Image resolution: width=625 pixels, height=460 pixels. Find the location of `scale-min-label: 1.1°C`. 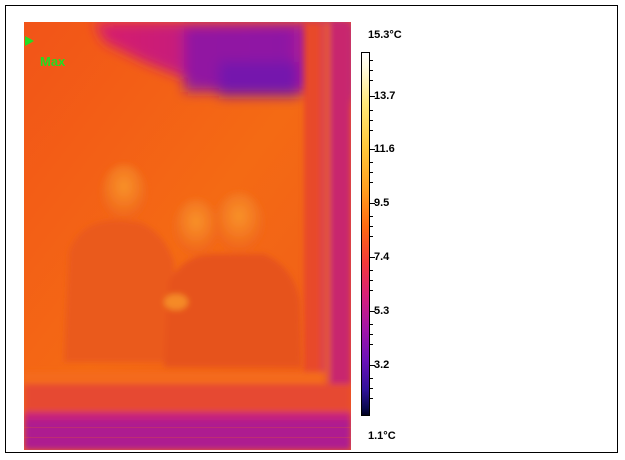

scale-min-label: 1.1°C is located at coordinates (382, 436).